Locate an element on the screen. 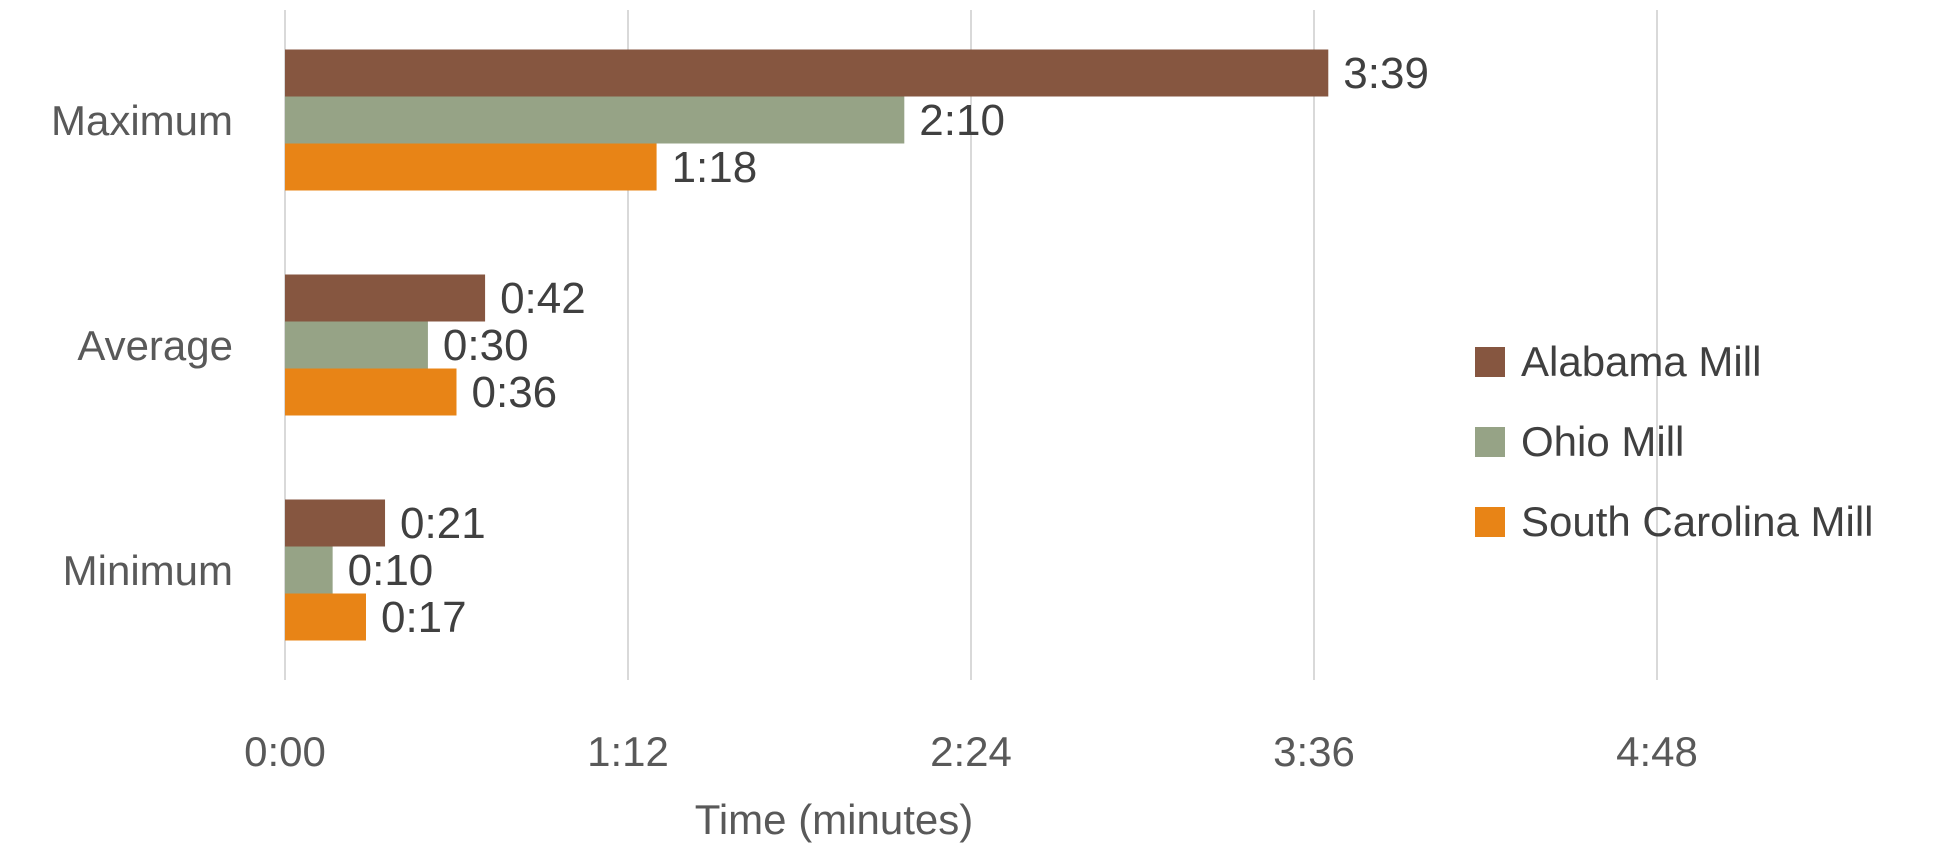 The height and width of the screenshot is (848, 1951). x-tick-label: 0:00 is located at coordinates (285, 751).